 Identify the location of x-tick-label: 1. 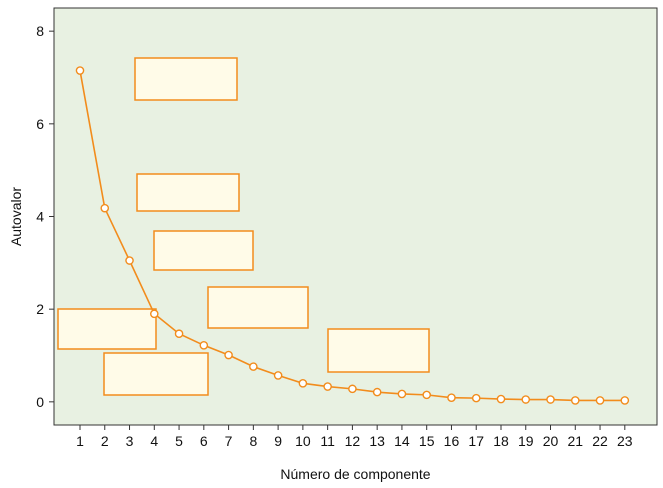
(80, 441).